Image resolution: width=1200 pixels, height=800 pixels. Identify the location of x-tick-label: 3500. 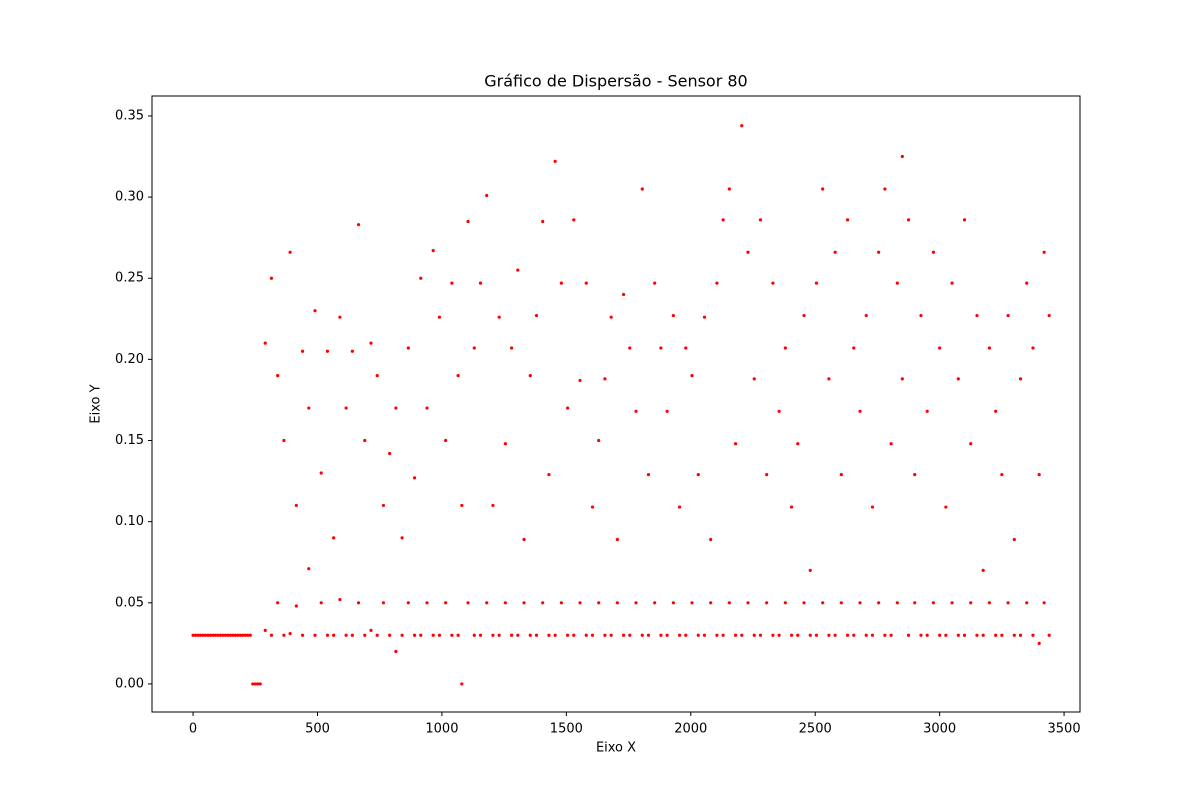
(1064, 729).